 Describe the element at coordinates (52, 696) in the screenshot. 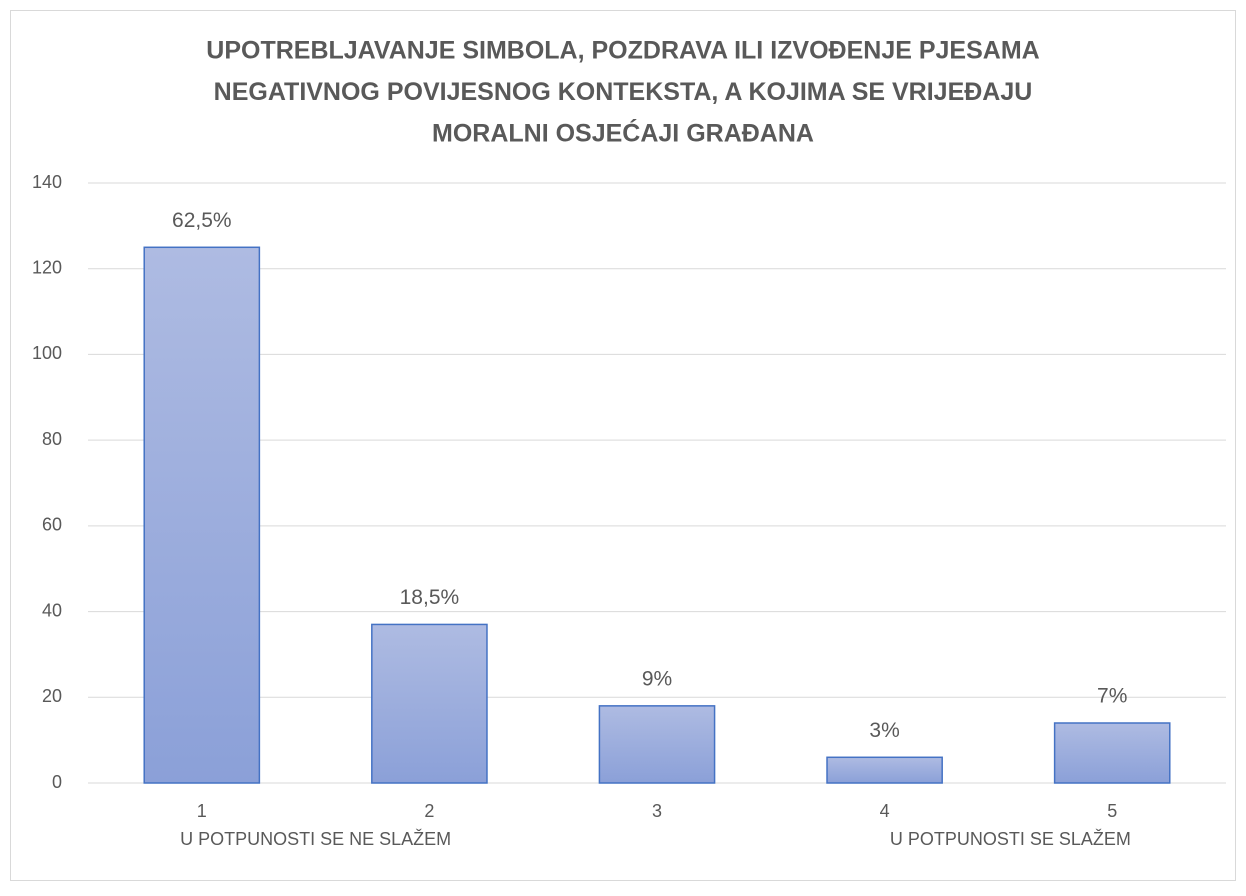

I see `y-tick-label: 20` at that location.